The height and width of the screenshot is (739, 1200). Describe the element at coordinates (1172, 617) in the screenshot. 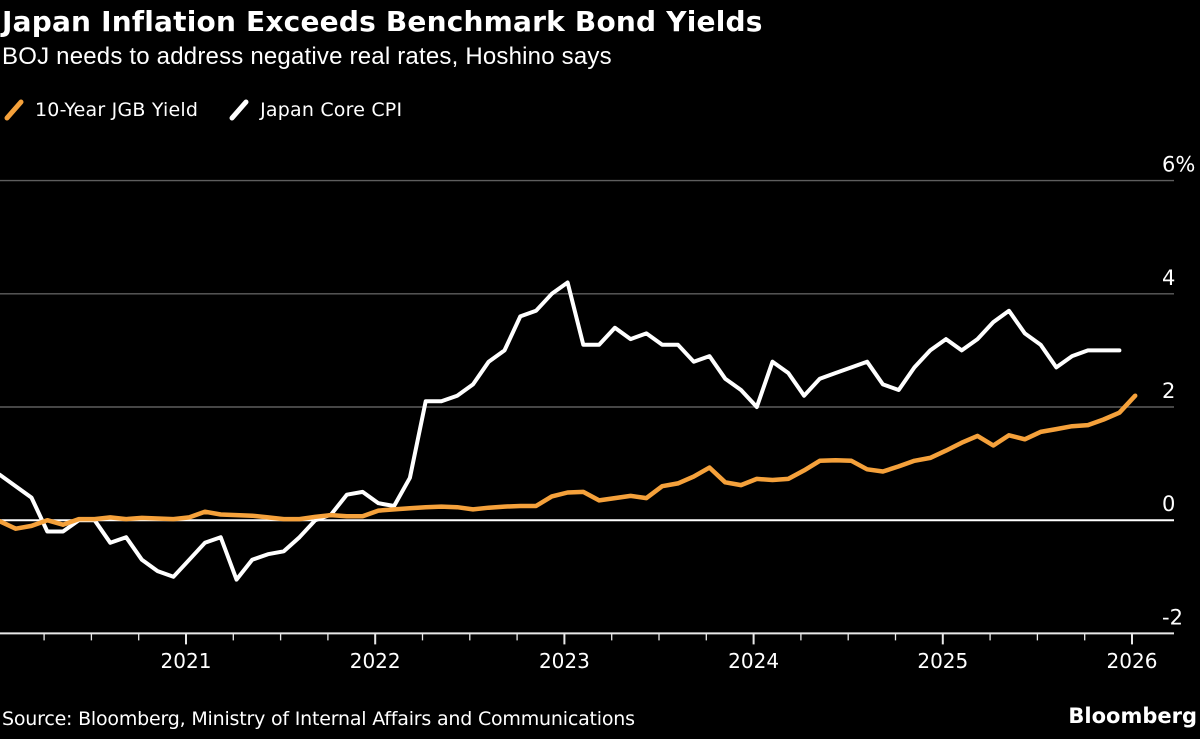

I see `y-axis-label: -2` at that location.